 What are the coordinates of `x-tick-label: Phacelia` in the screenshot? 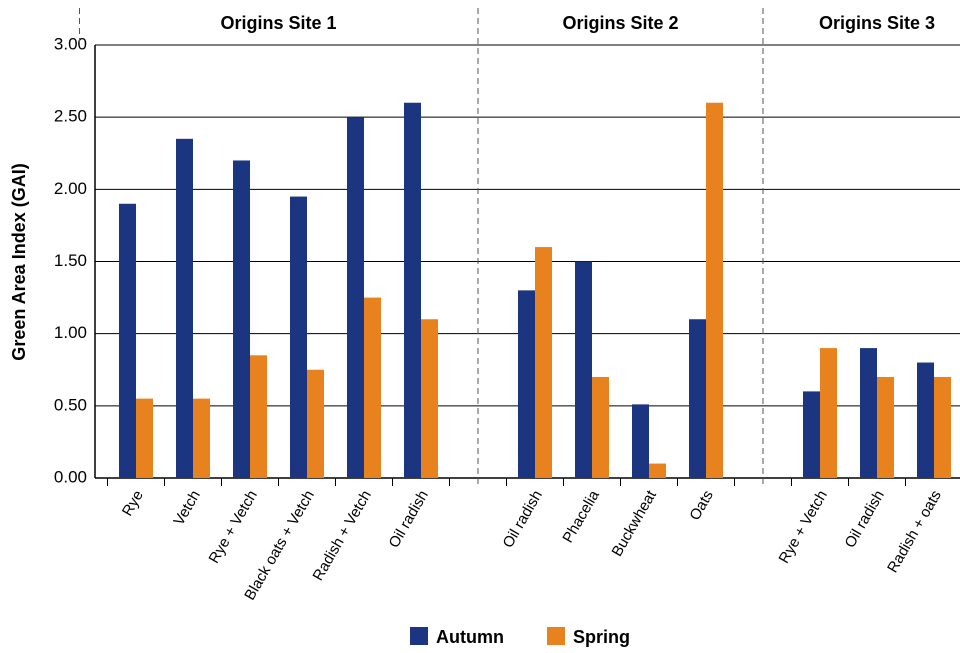 It's located at (581, 516).